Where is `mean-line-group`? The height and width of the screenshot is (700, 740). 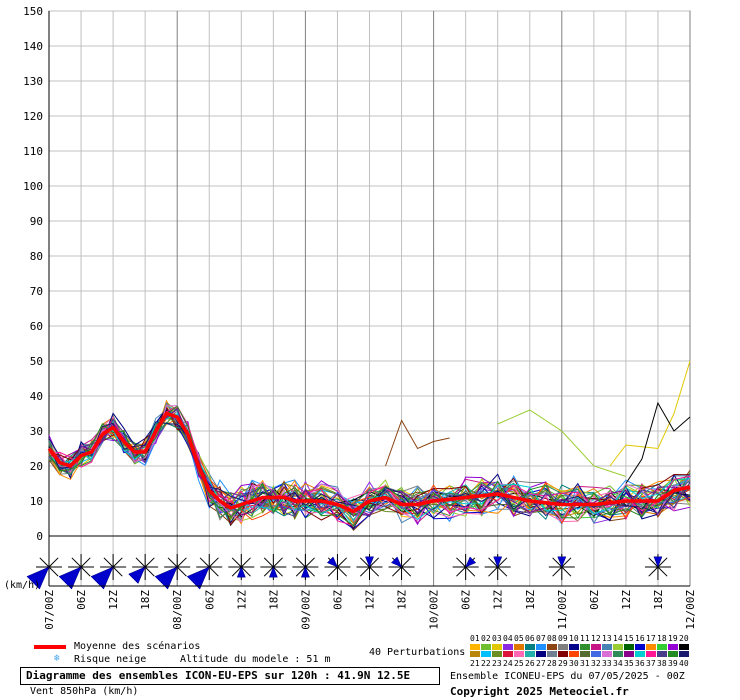
mean-line-group is located at coordinates (369, 462).